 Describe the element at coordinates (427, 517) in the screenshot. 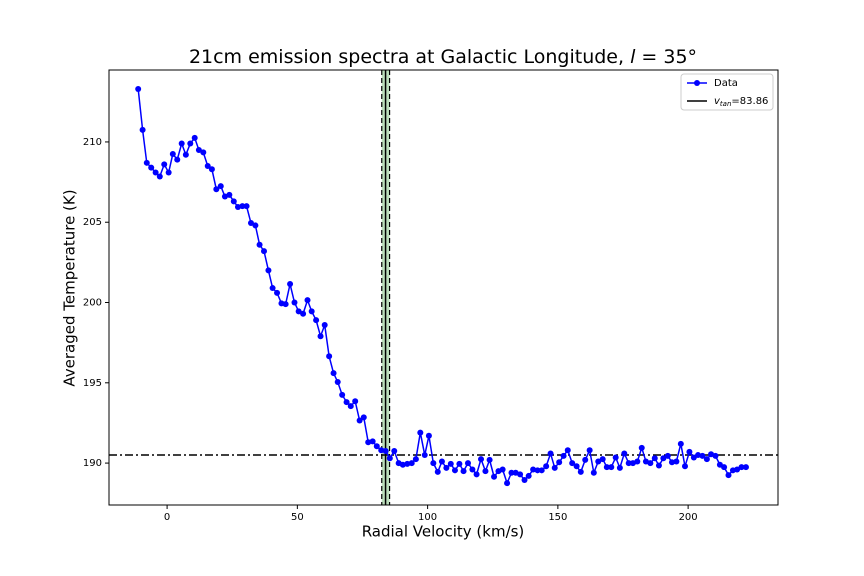

I see `x-tick-label: 100` at that location.